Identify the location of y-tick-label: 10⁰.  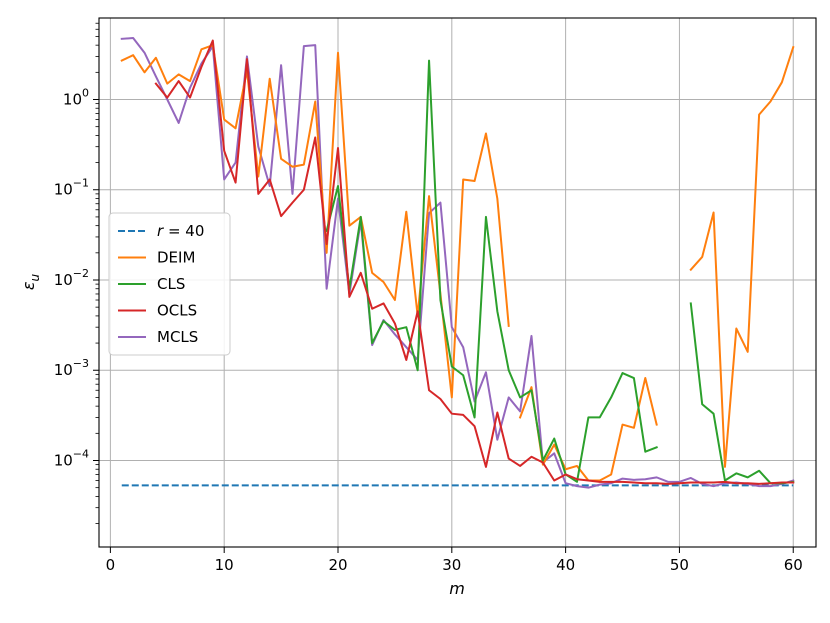
(76, 98).